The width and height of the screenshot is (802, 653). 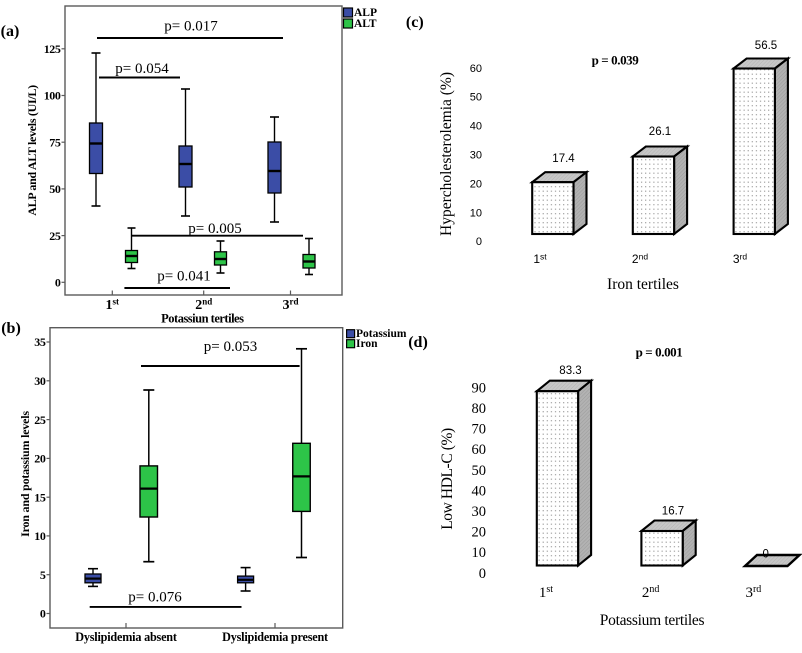 What do you see at coordinates (52, 96) in the screenshot?
I see `svg-text: 100` at bounding box center [52, 96].